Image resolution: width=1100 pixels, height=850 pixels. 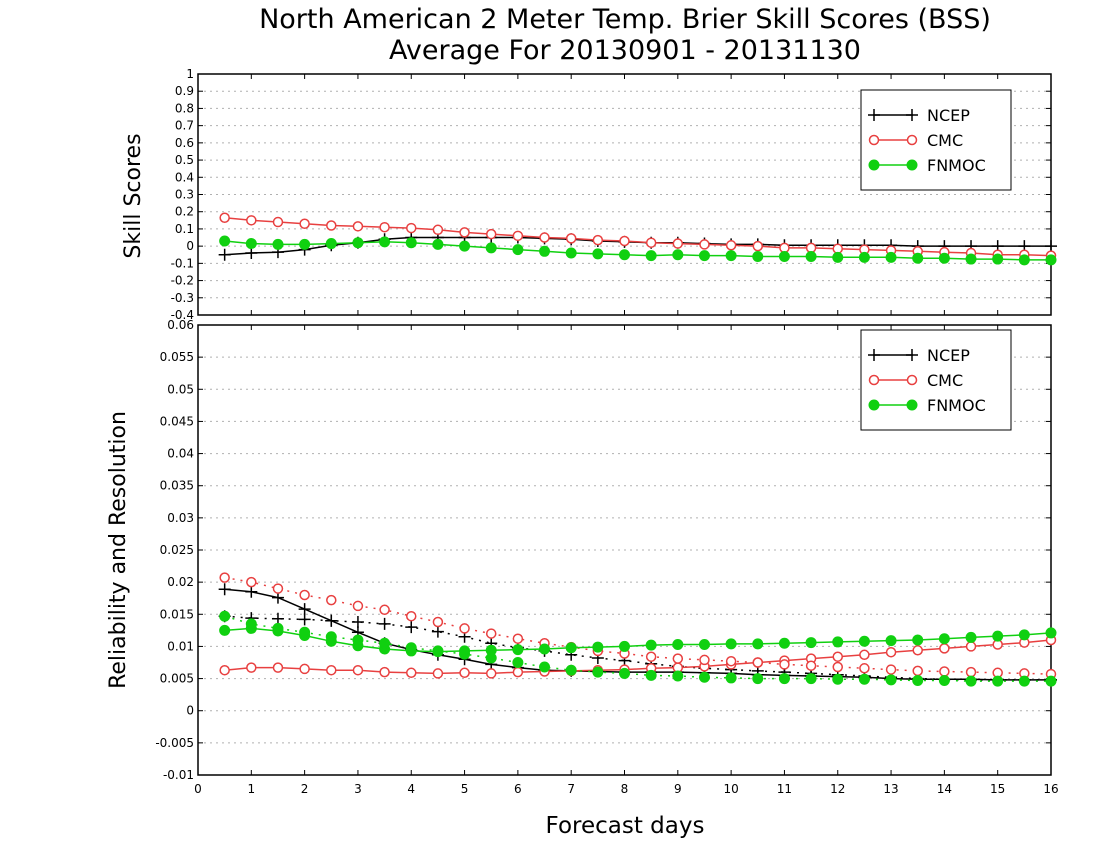 What do you see at coordinates (190, 246) in the screenshot?
I see `top-ytick-label: 0` at bounding box center [190, 246].